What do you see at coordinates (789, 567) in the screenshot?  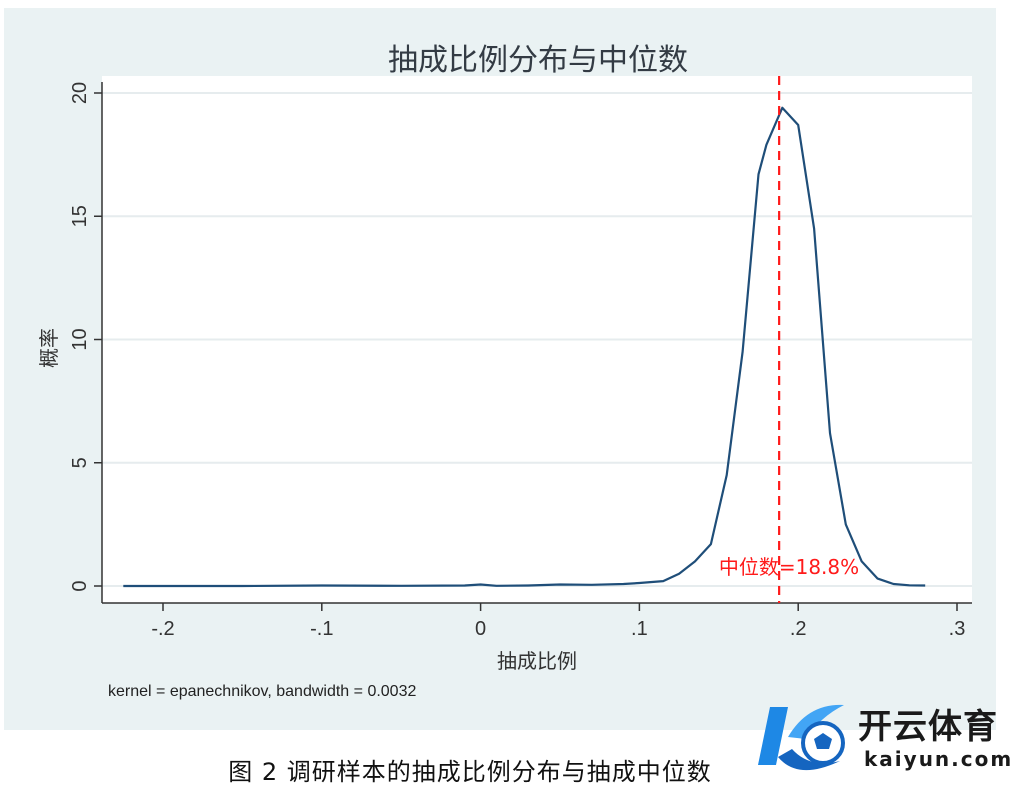 I see `median-label: 中位数=18.8%` at bounding box center [789, 567].